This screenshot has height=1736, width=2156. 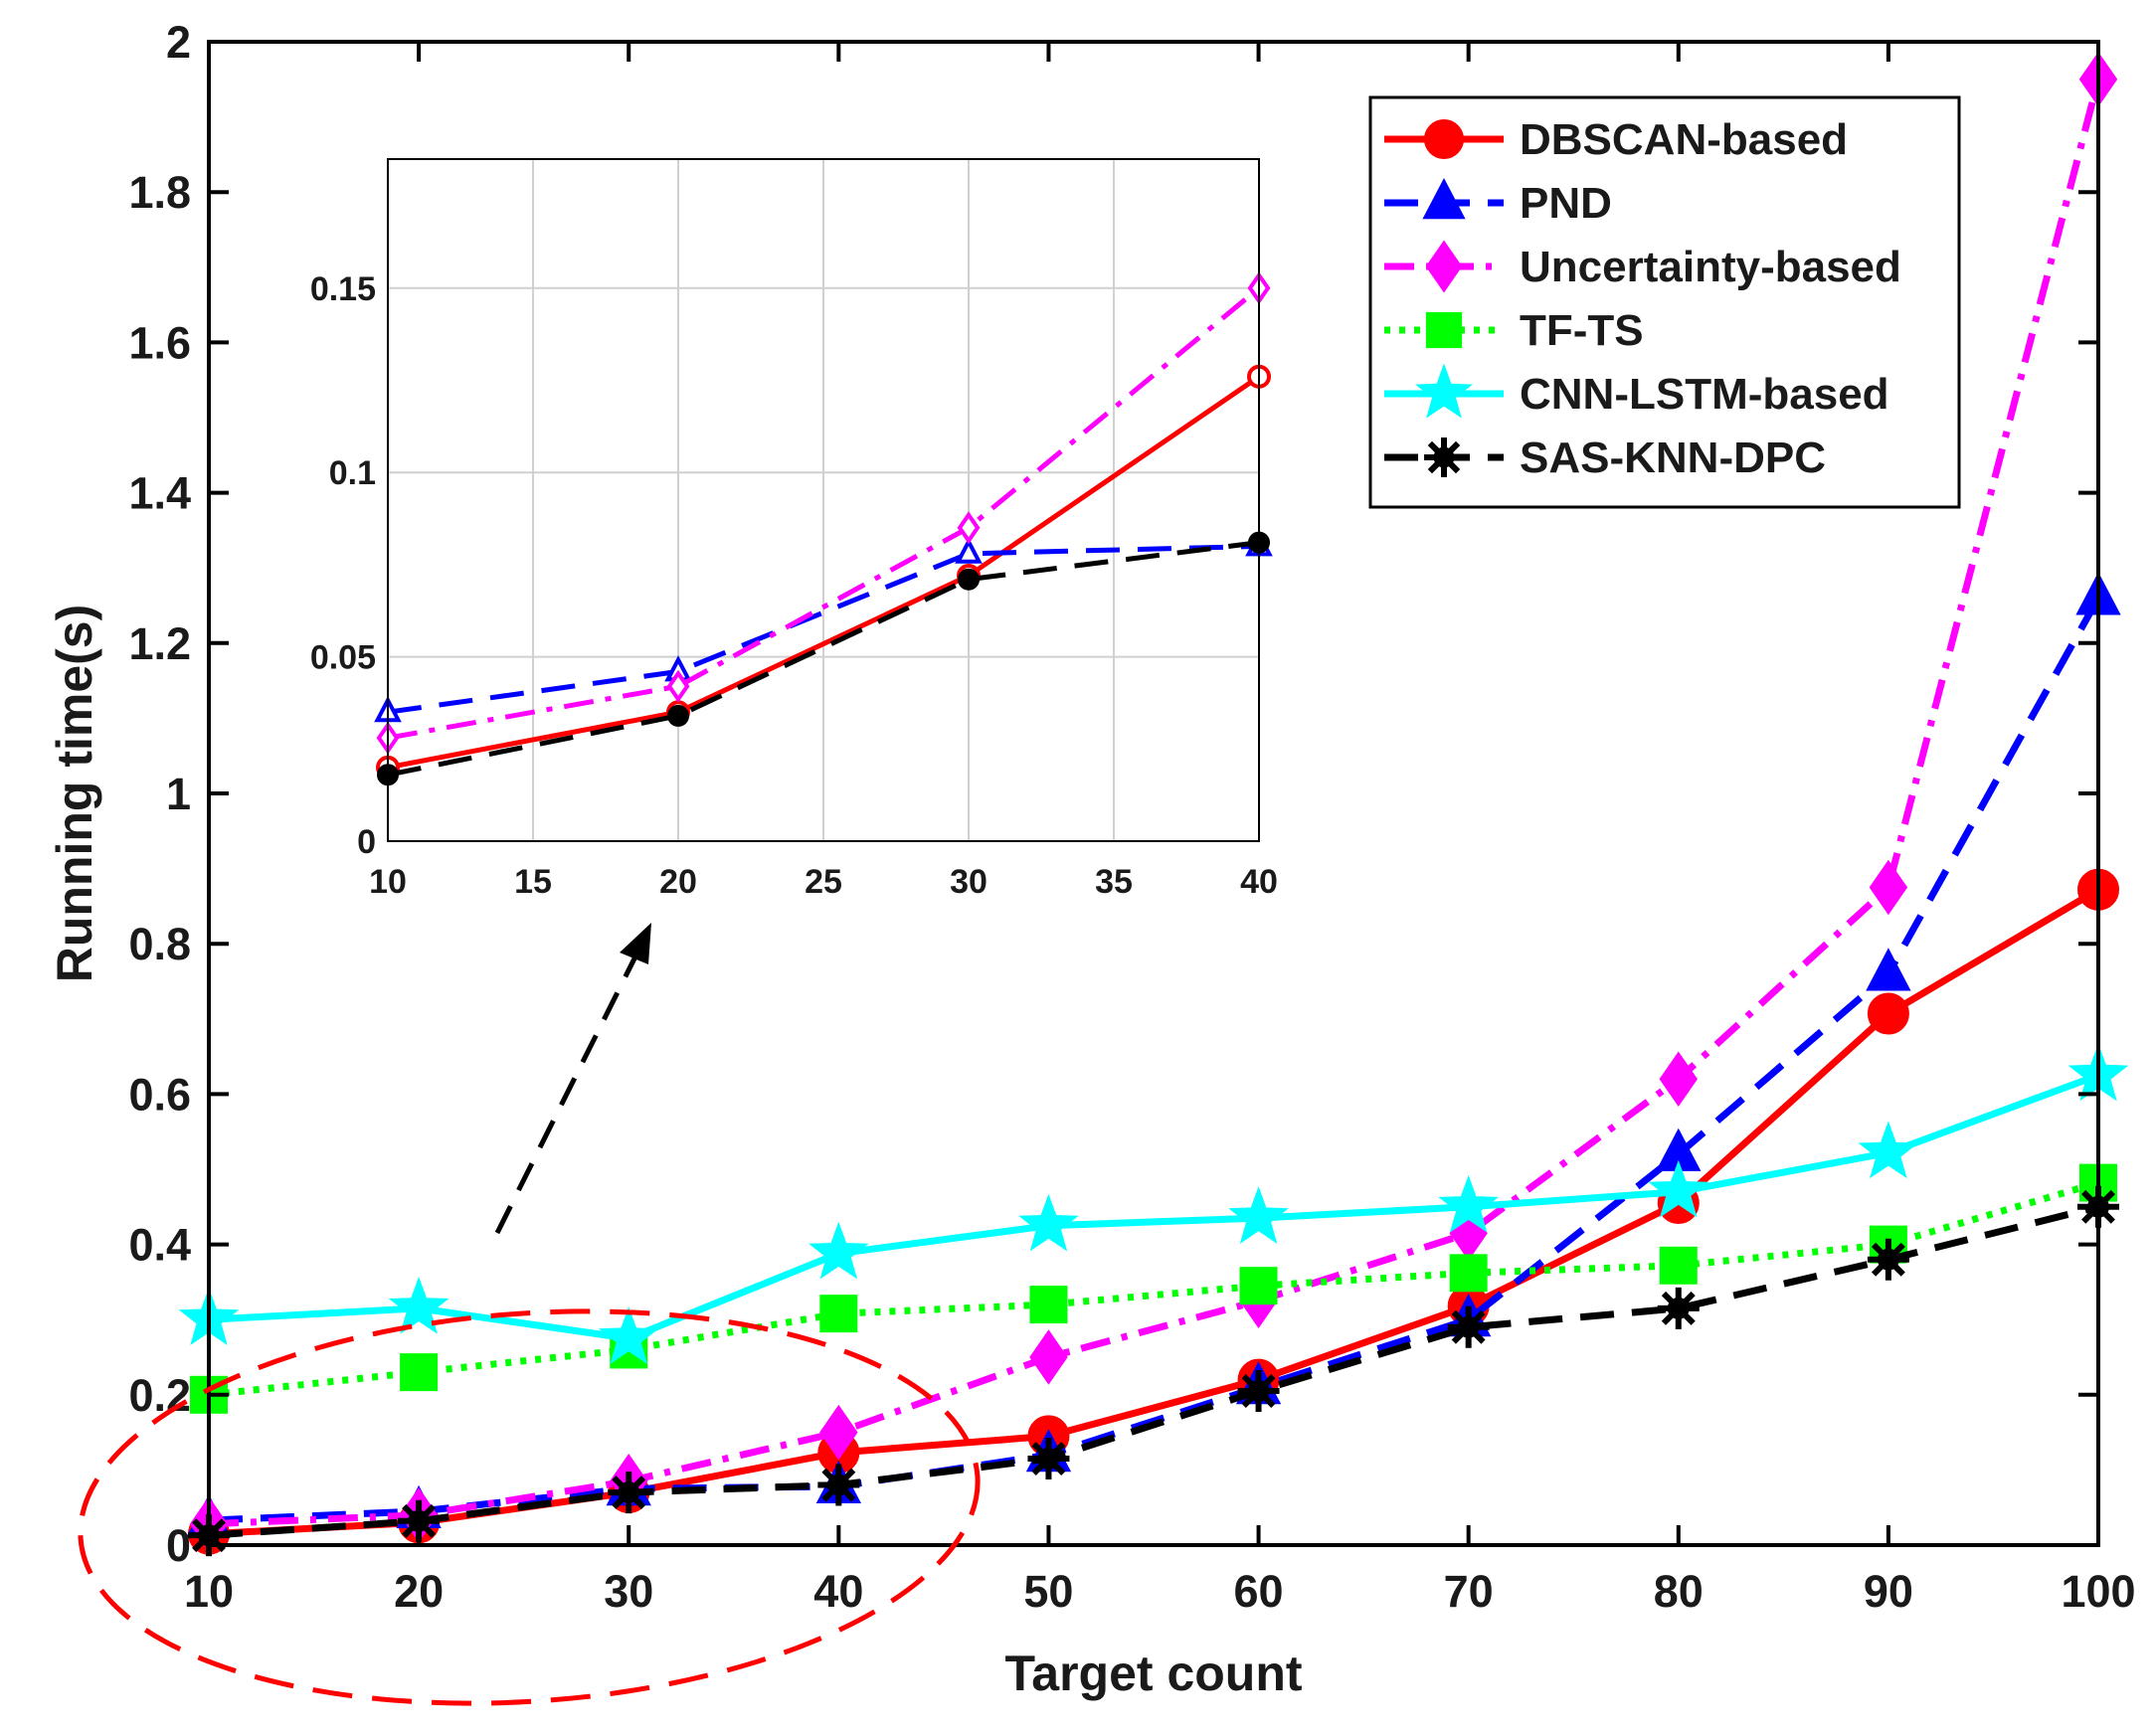 What do you see at coordinates (1498, 203) in the screenshot?
I see `legend-item-pnd: PND` at bounding box center [1498, 203].